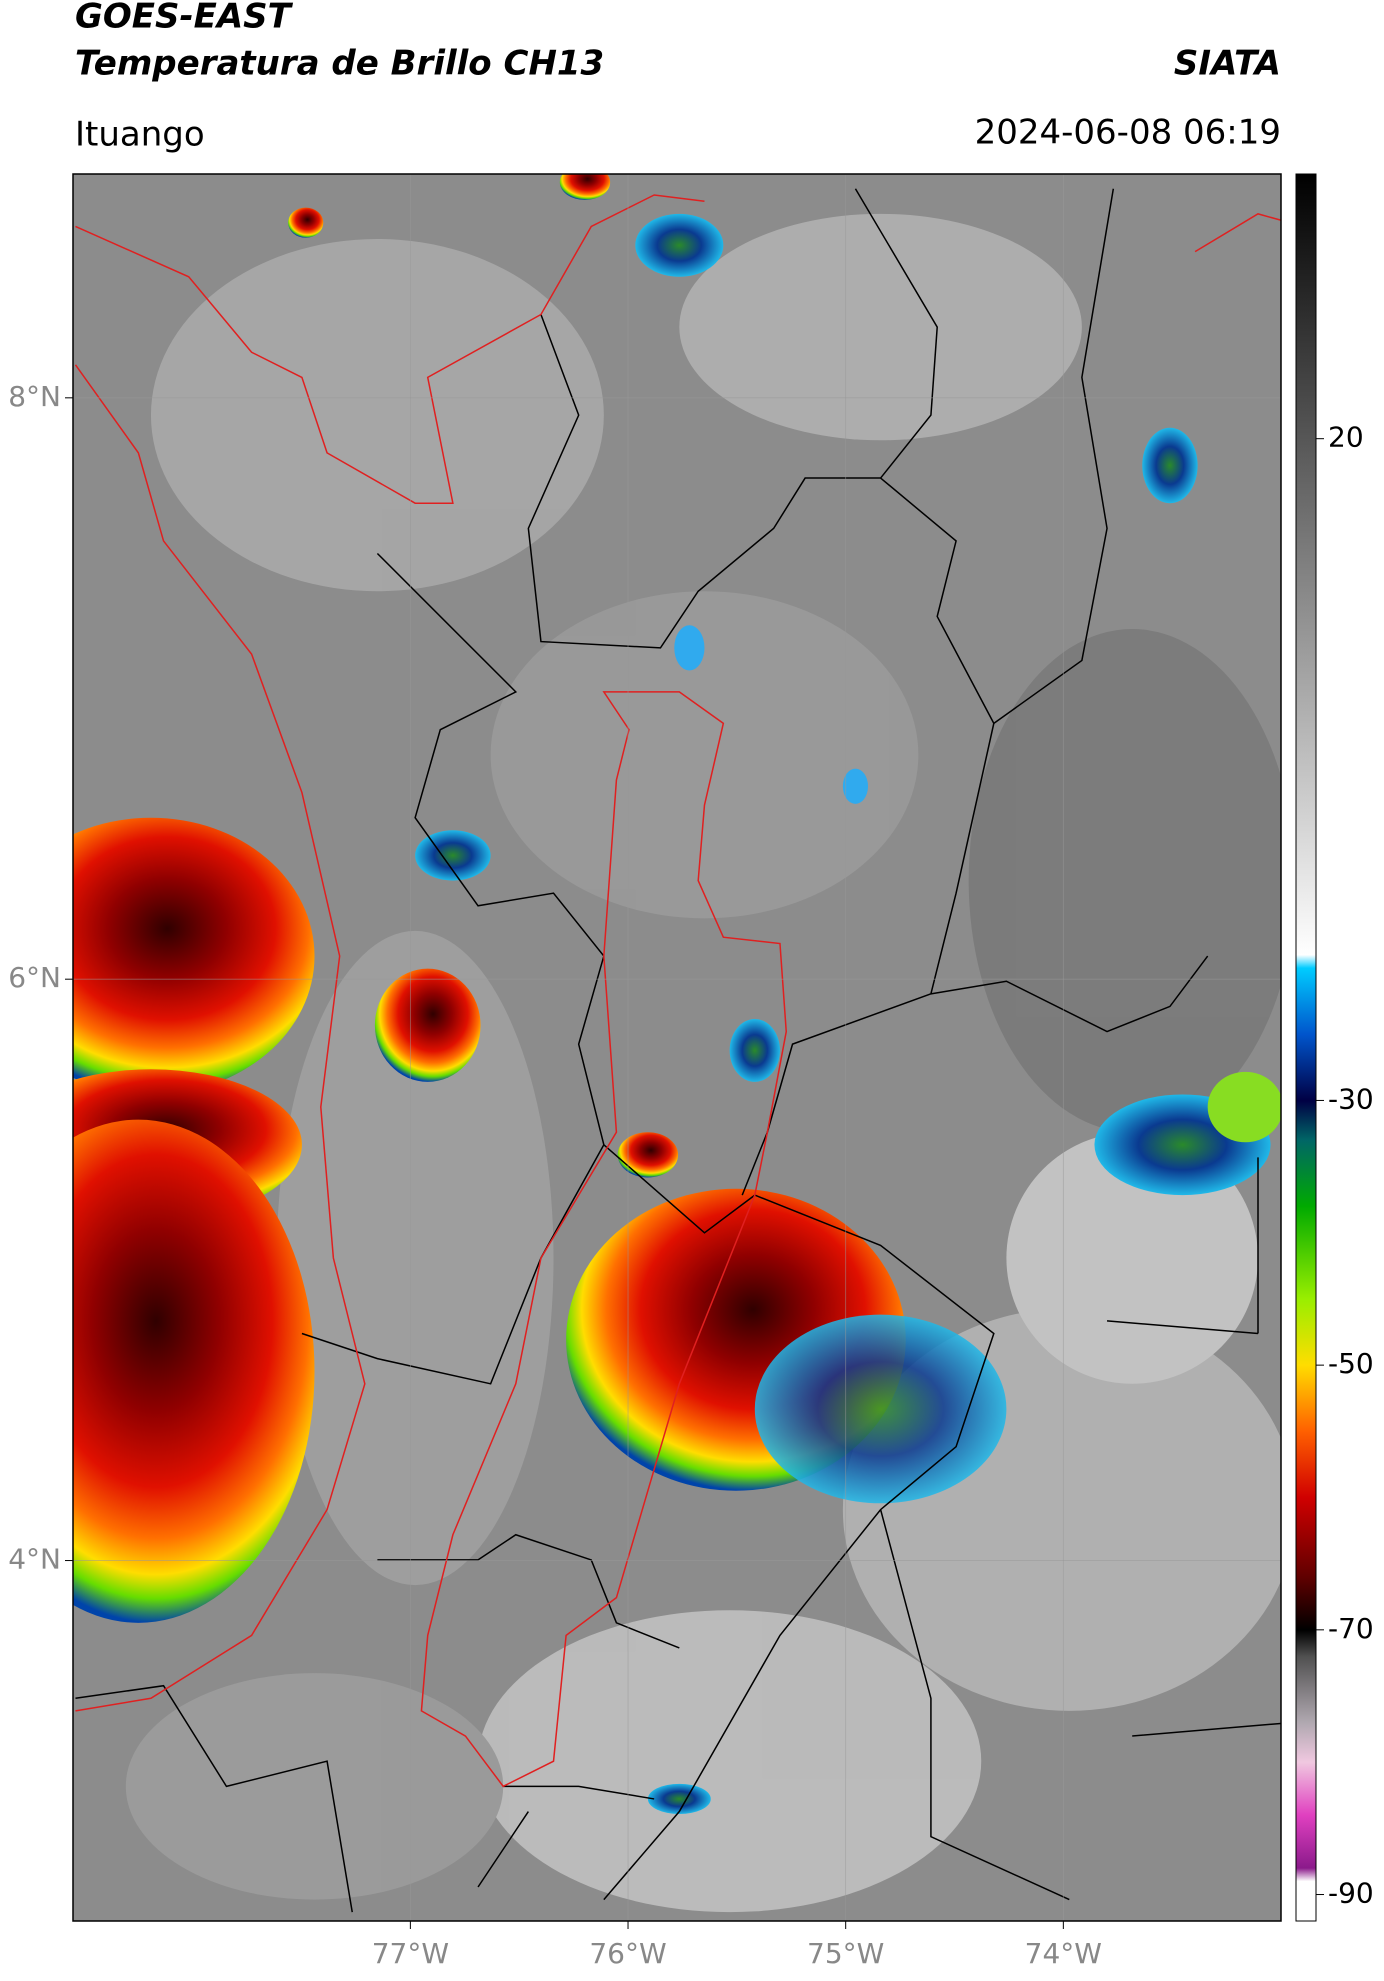  I want to click on colorbar-tick-label: -90, so click(1351, 1893).